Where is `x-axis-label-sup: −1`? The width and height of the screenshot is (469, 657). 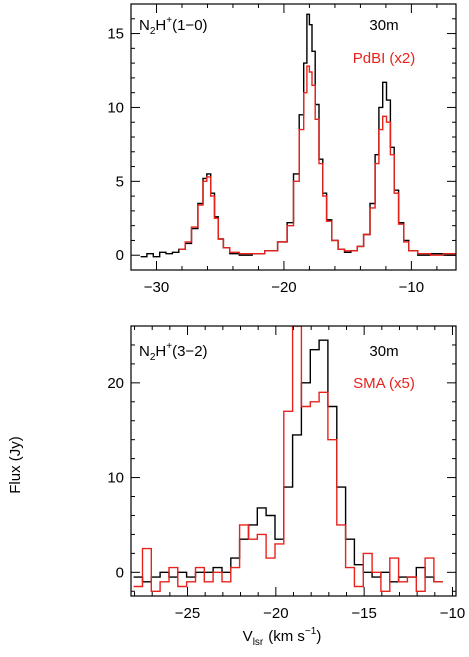
x-axis-label-sup: −1 is located at coordinates (311, 631).